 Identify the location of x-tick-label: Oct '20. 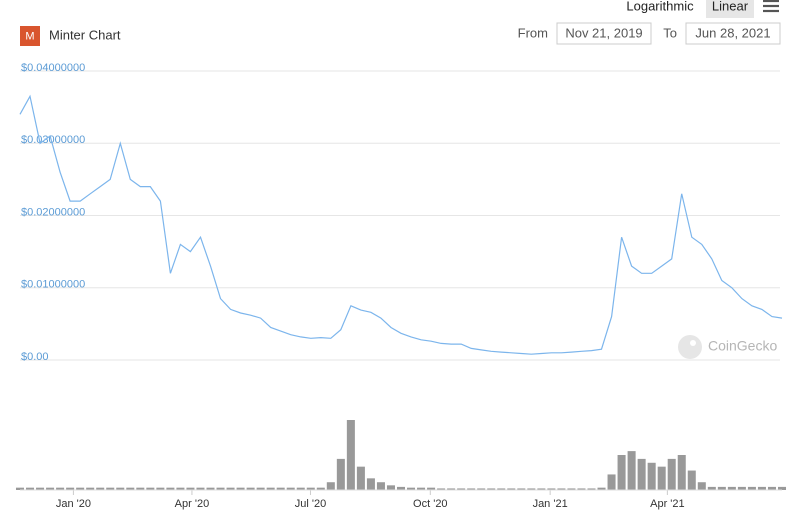
(430, 504).